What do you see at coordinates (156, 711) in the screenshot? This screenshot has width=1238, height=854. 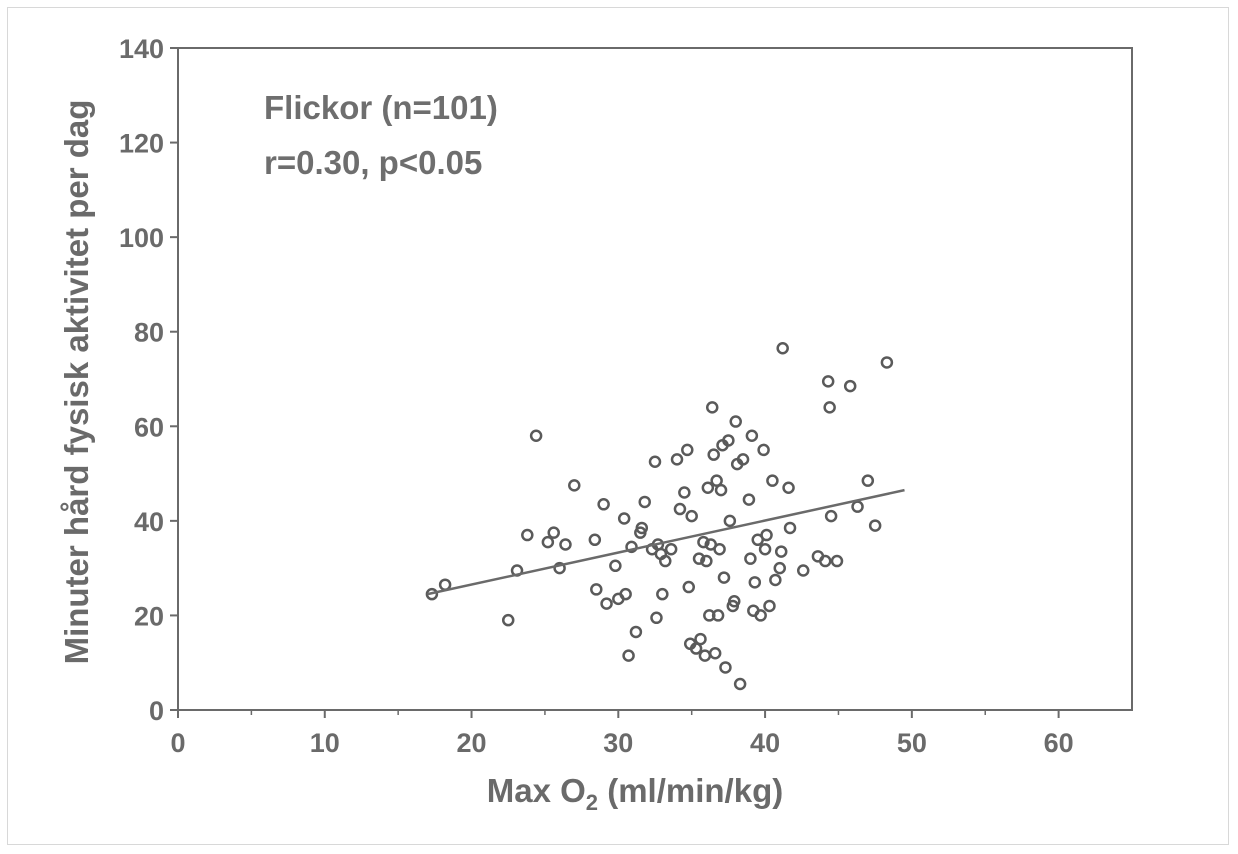 I see `y-tick-label: 0` at bounding box center [156, 711].